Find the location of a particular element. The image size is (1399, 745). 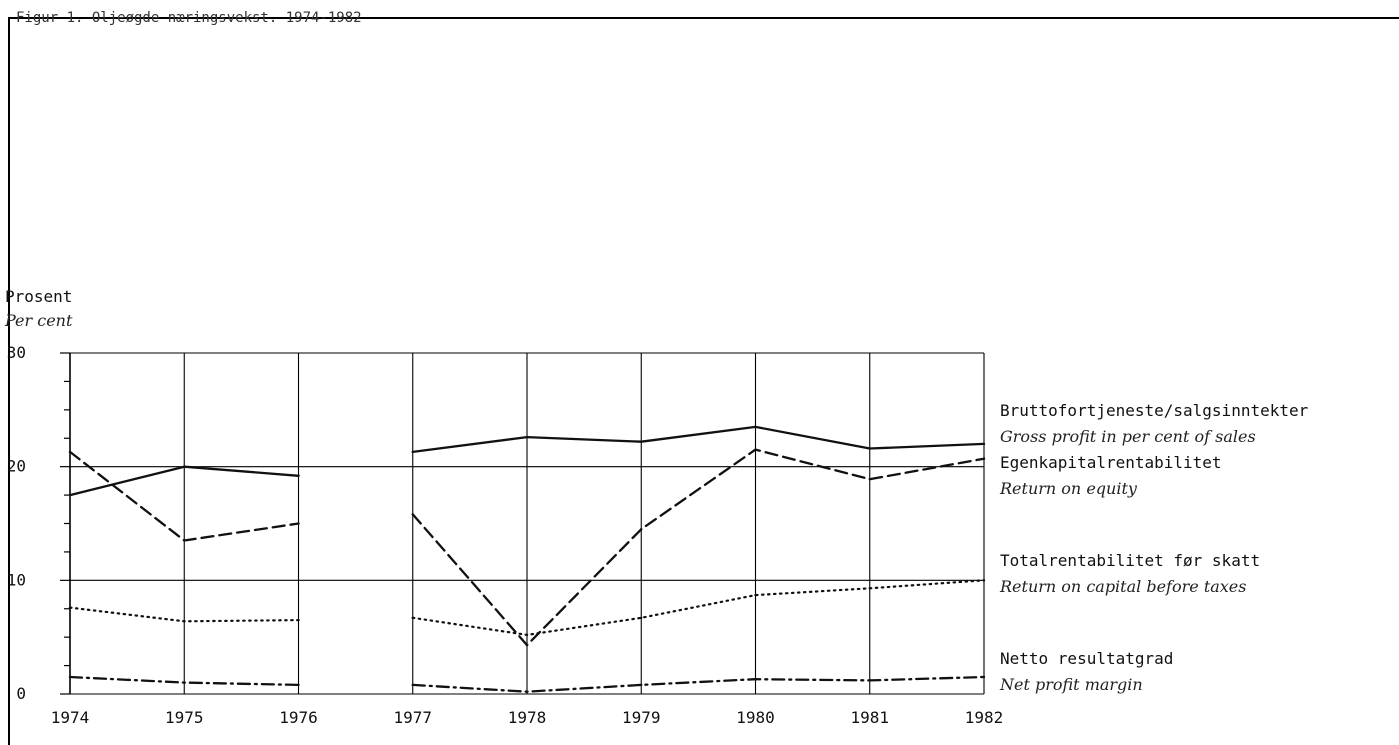

data-point-4-1981 is located at coordinates (869, 680).